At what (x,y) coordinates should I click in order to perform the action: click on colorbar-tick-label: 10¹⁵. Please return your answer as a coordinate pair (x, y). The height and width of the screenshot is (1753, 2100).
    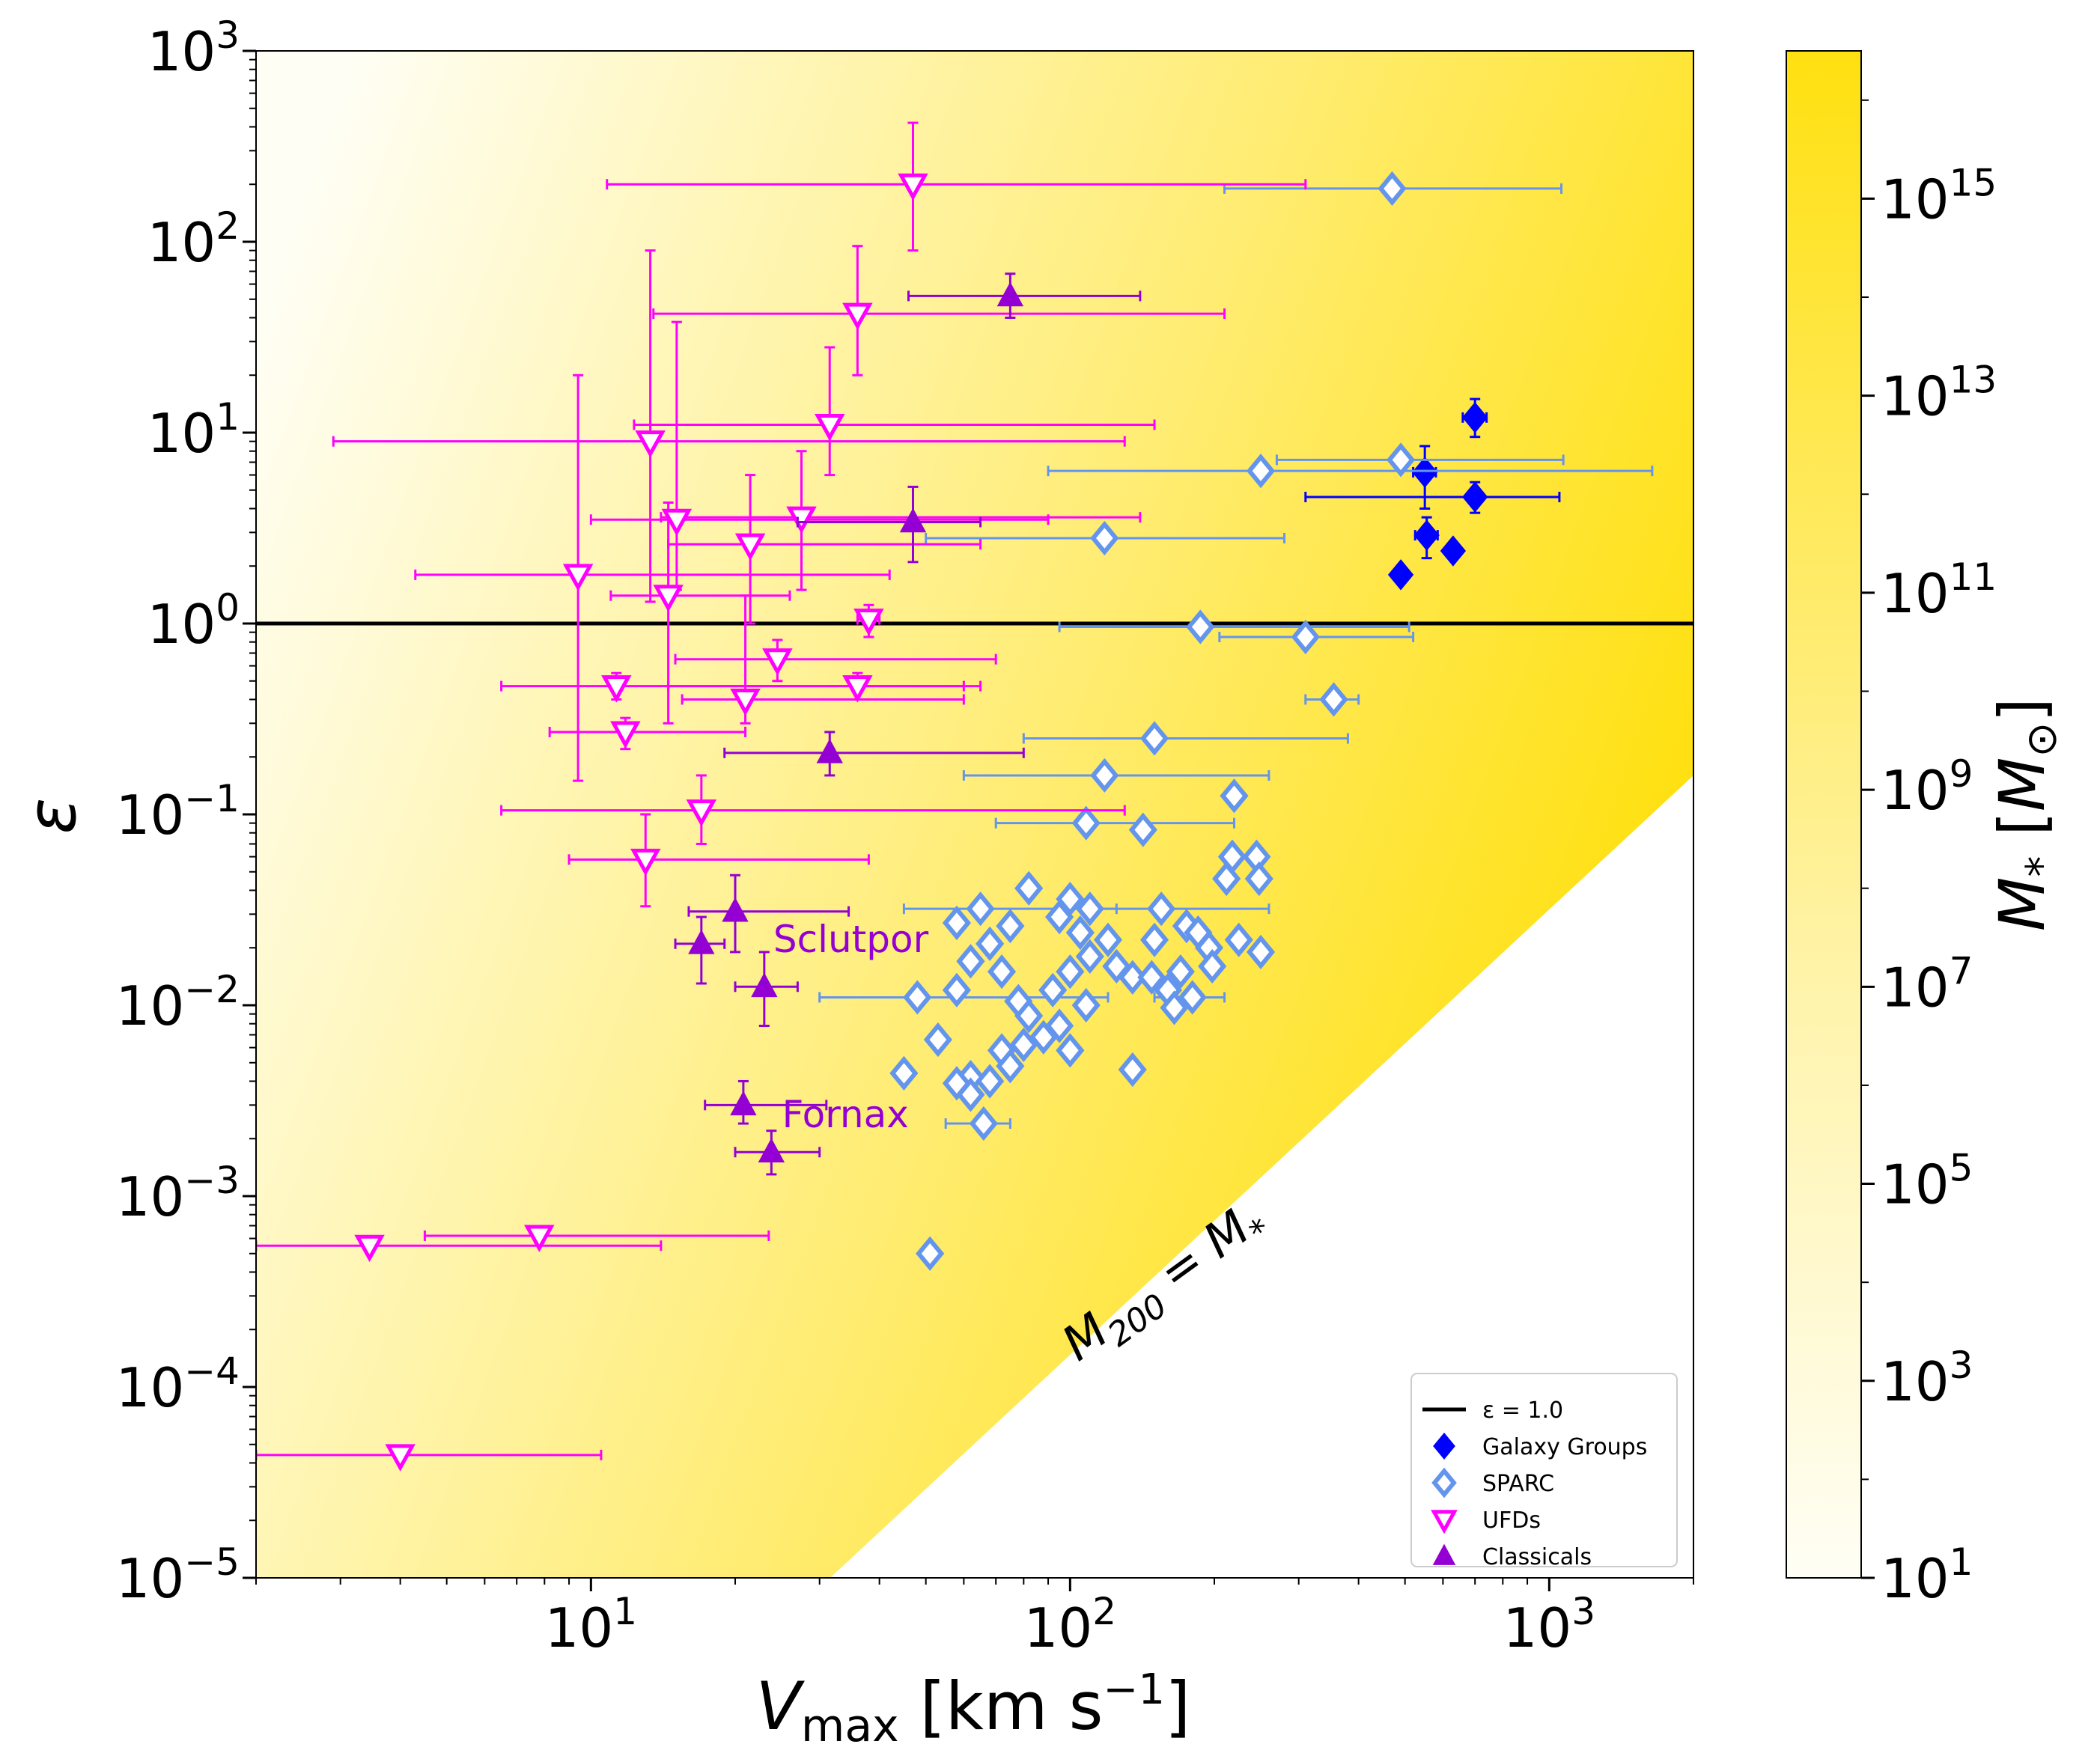
    Looking at the image, I should click on (1939, 196).